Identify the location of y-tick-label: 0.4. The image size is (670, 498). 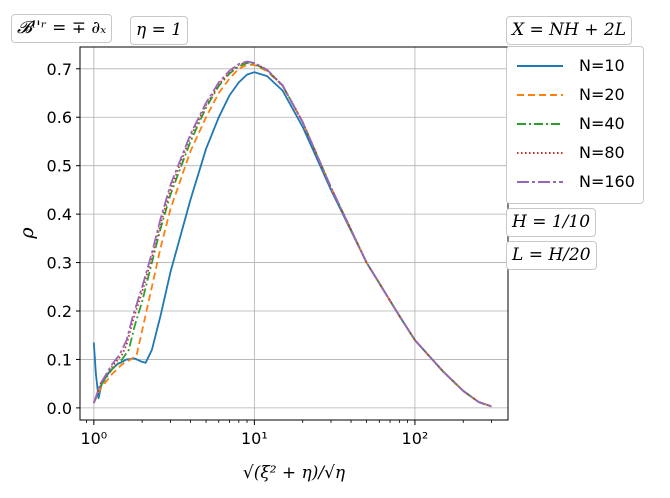
(59, 214).